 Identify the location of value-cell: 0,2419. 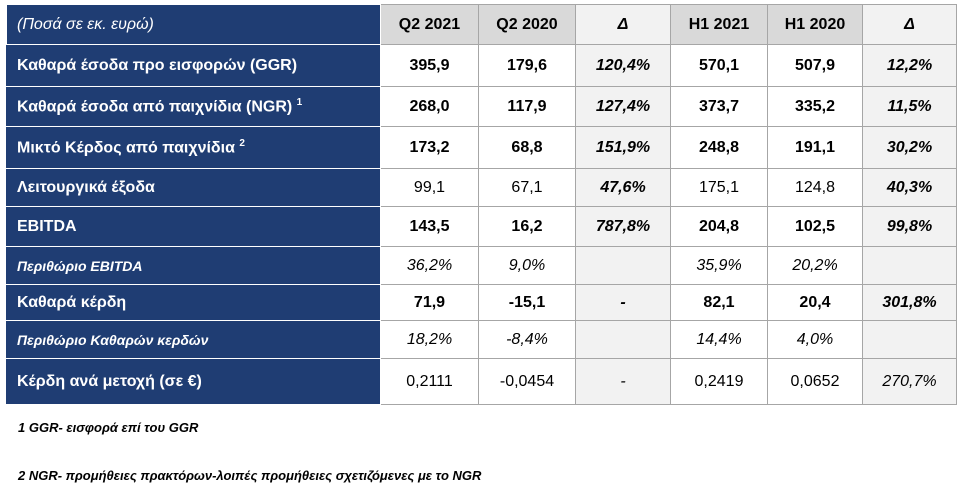
(719, 381).